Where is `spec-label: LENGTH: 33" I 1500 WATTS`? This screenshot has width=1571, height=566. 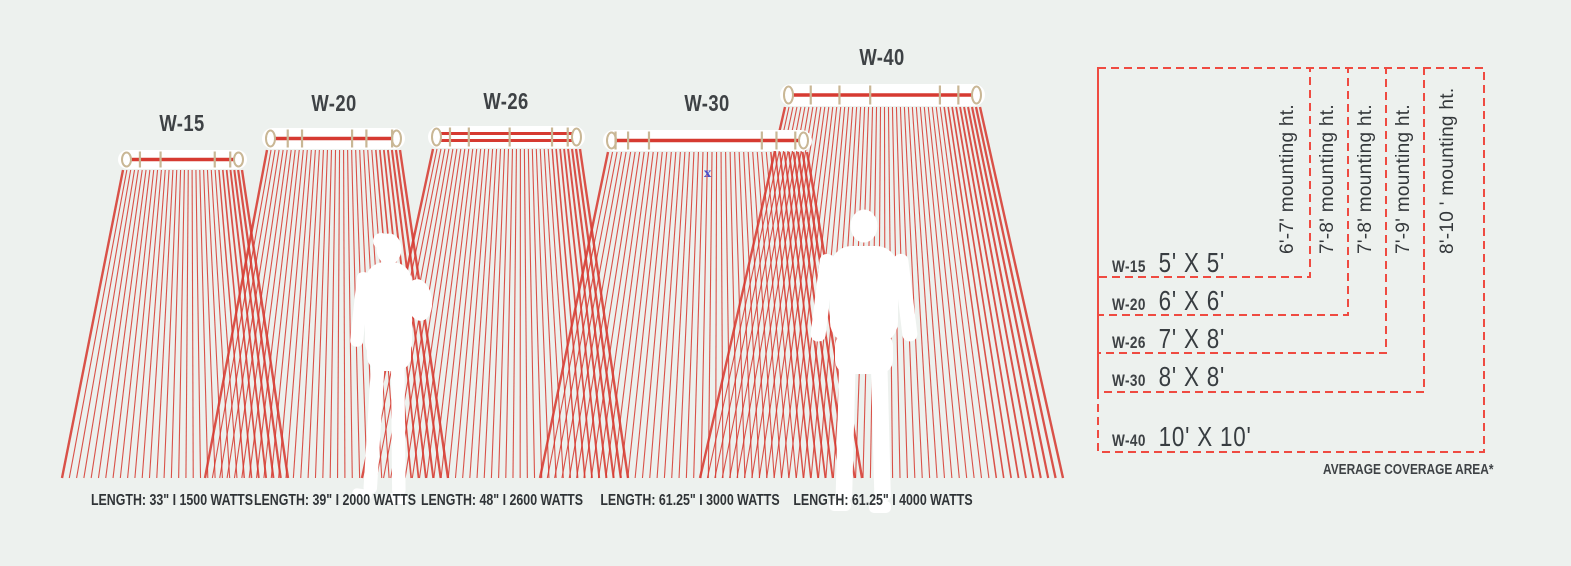 spec-label: LENGTH: 33" I 1500 WATTS is located at coordinates (172, 500).